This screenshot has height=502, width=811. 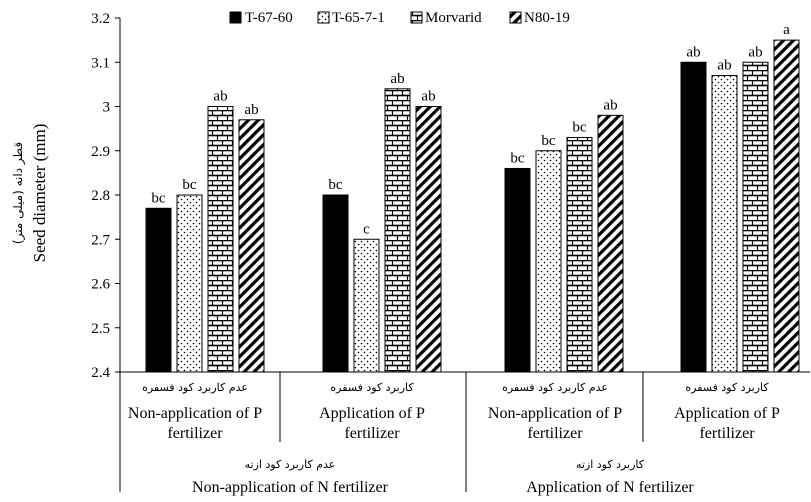 What do you see at coordinates (100, 152) in the screenshot?
I see `y-tick-label: 2.9` at bounding box center [100, 152].